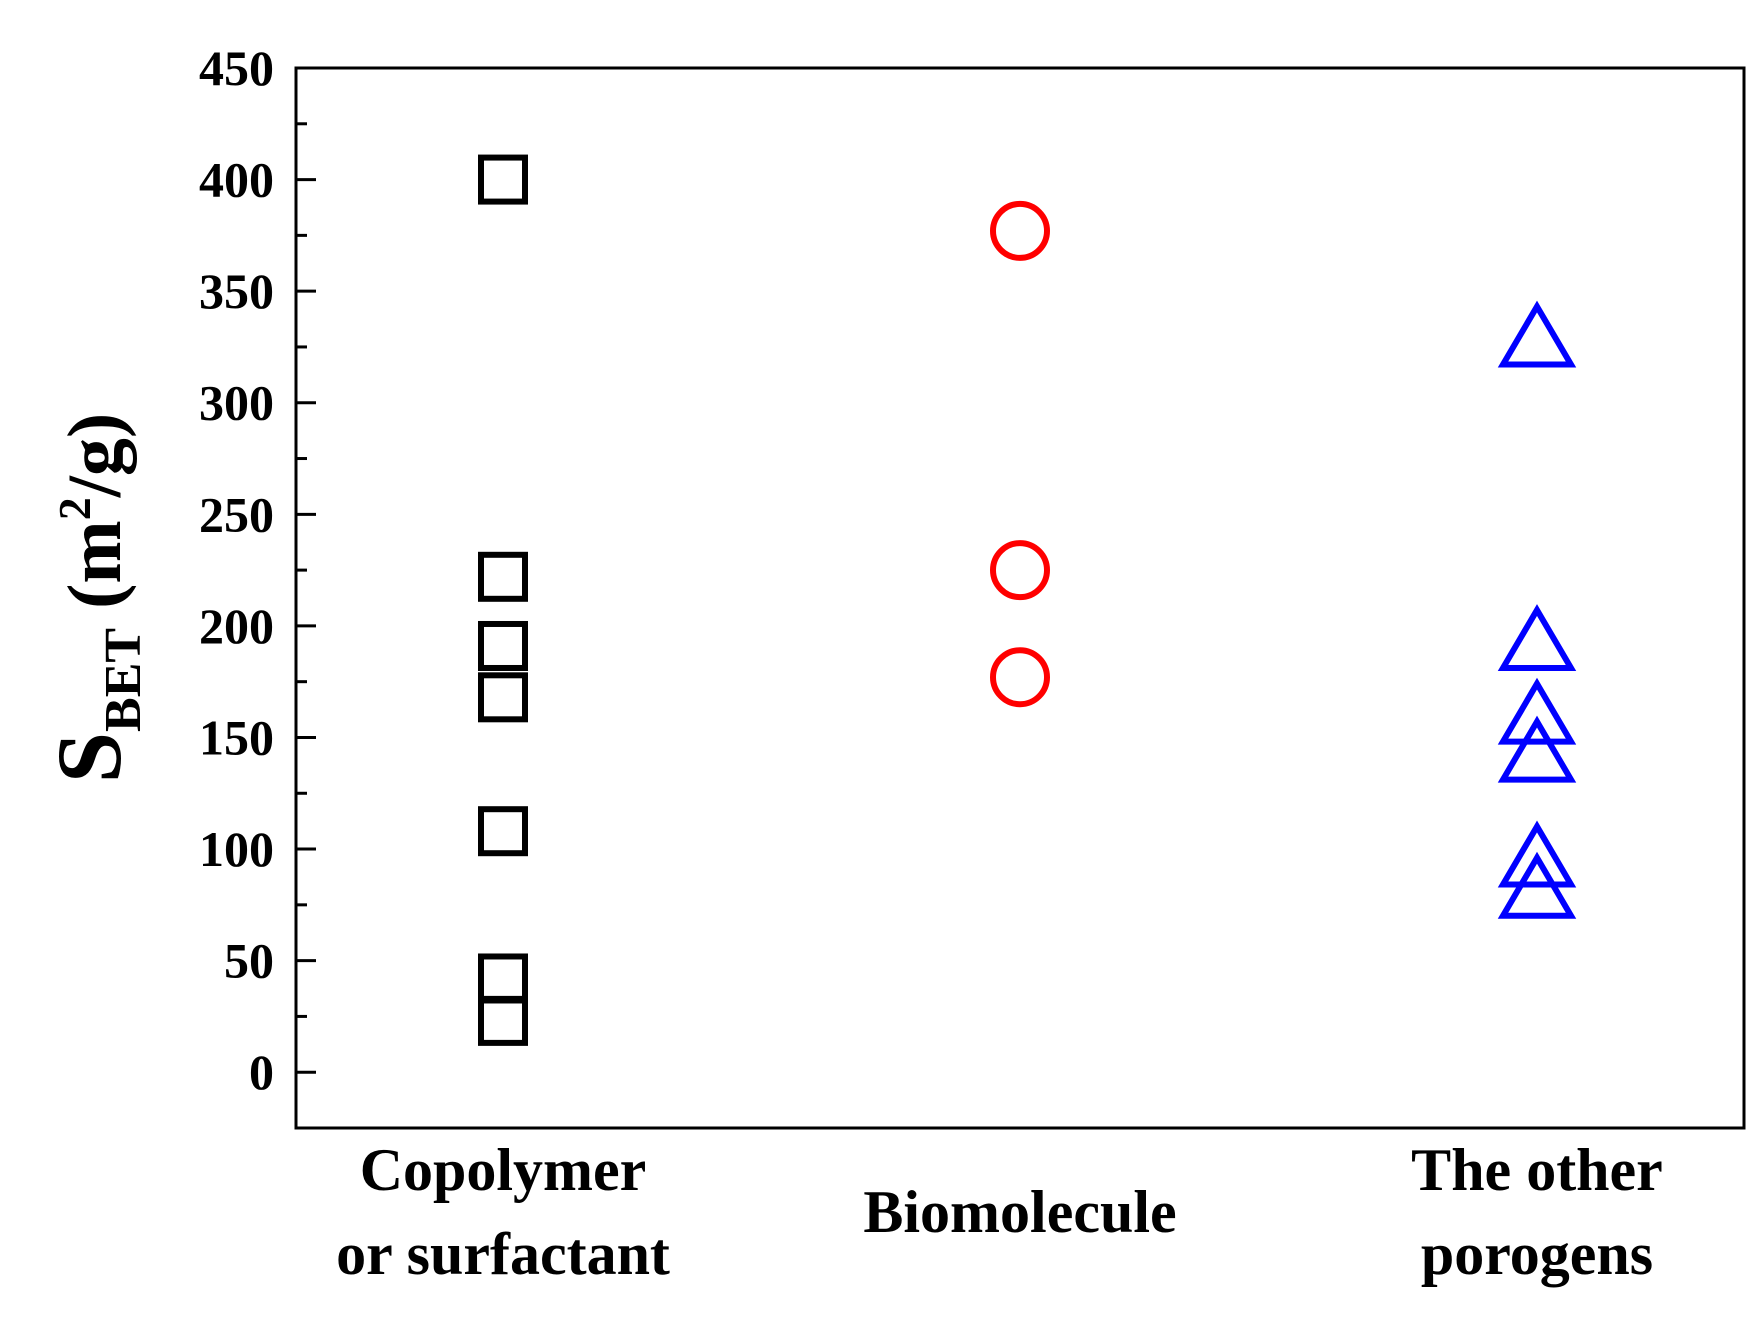 The height and width of the screenshot is (1326, 1764). Describe the element at coordinates (236, 737) in the screenshot. I see `y-tick-label: 150` at that location.